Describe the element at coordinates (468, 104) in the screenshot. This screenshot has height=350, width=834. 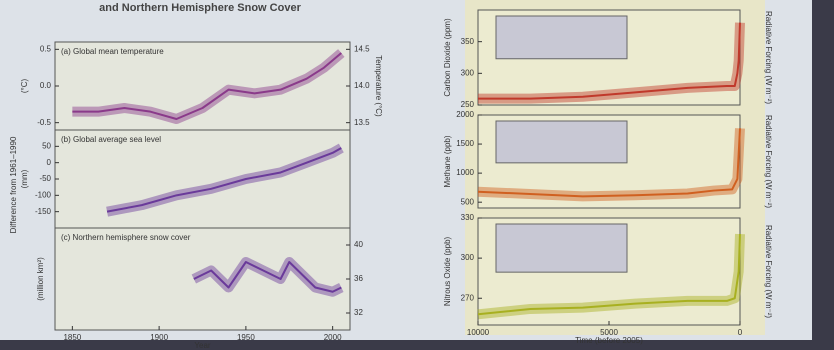
I see `y-tick-label: 250` at that location.